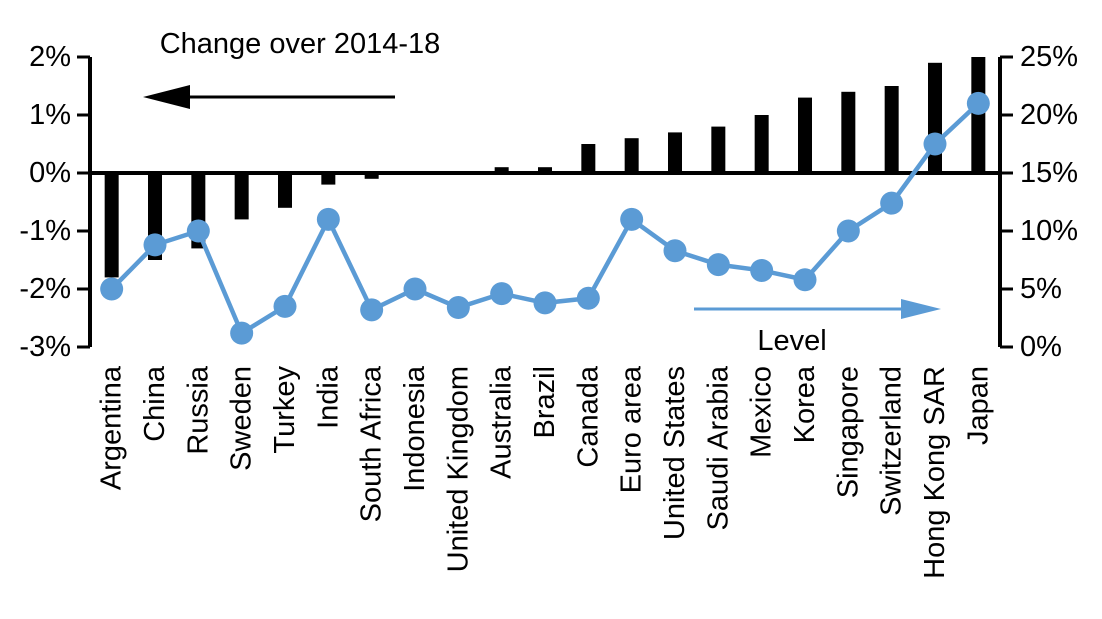  I want to click on category-label-australia: Australia, so click(502, 422).